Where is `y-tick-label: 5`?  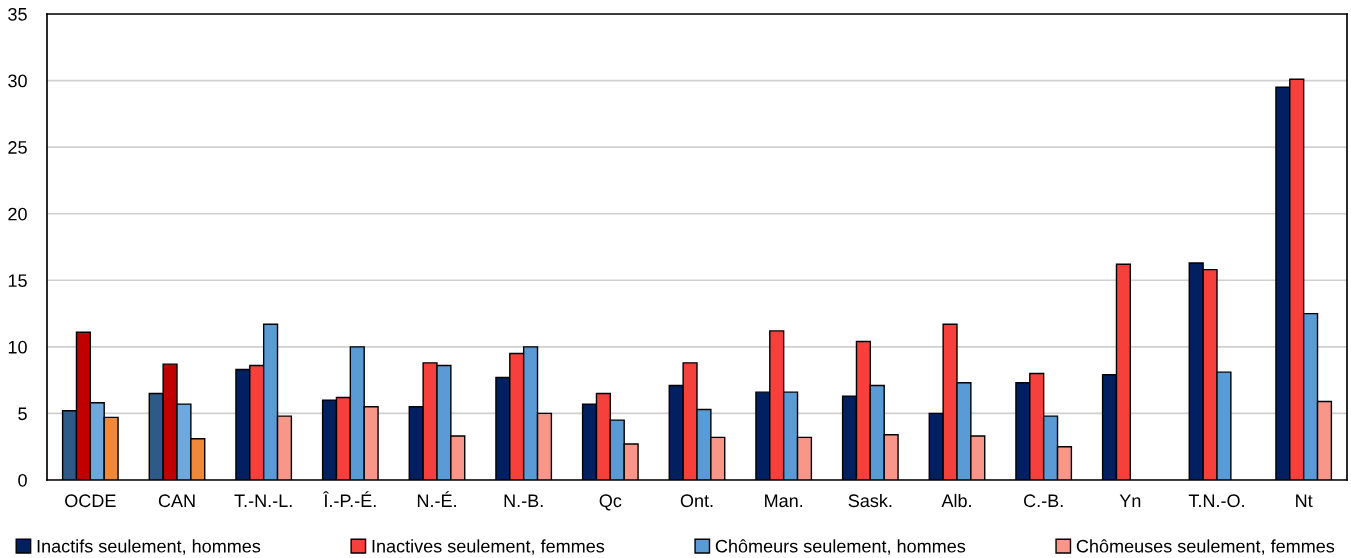 y-tick-label: 5 is located at coordinates (22, 414).